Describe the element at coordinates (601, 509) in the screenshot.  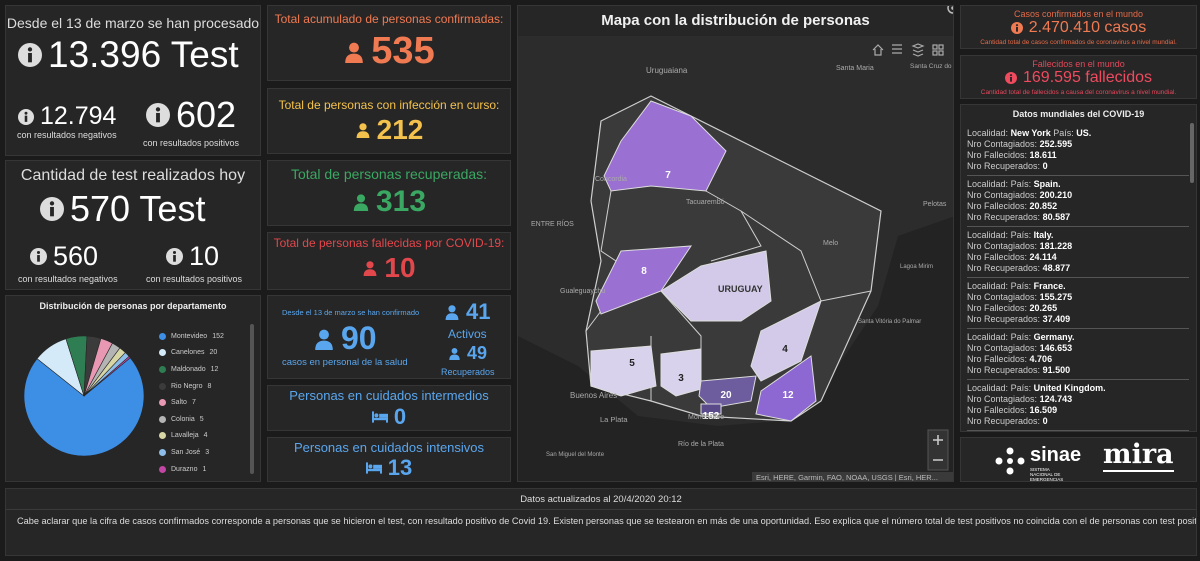
I see `divider` at that location.